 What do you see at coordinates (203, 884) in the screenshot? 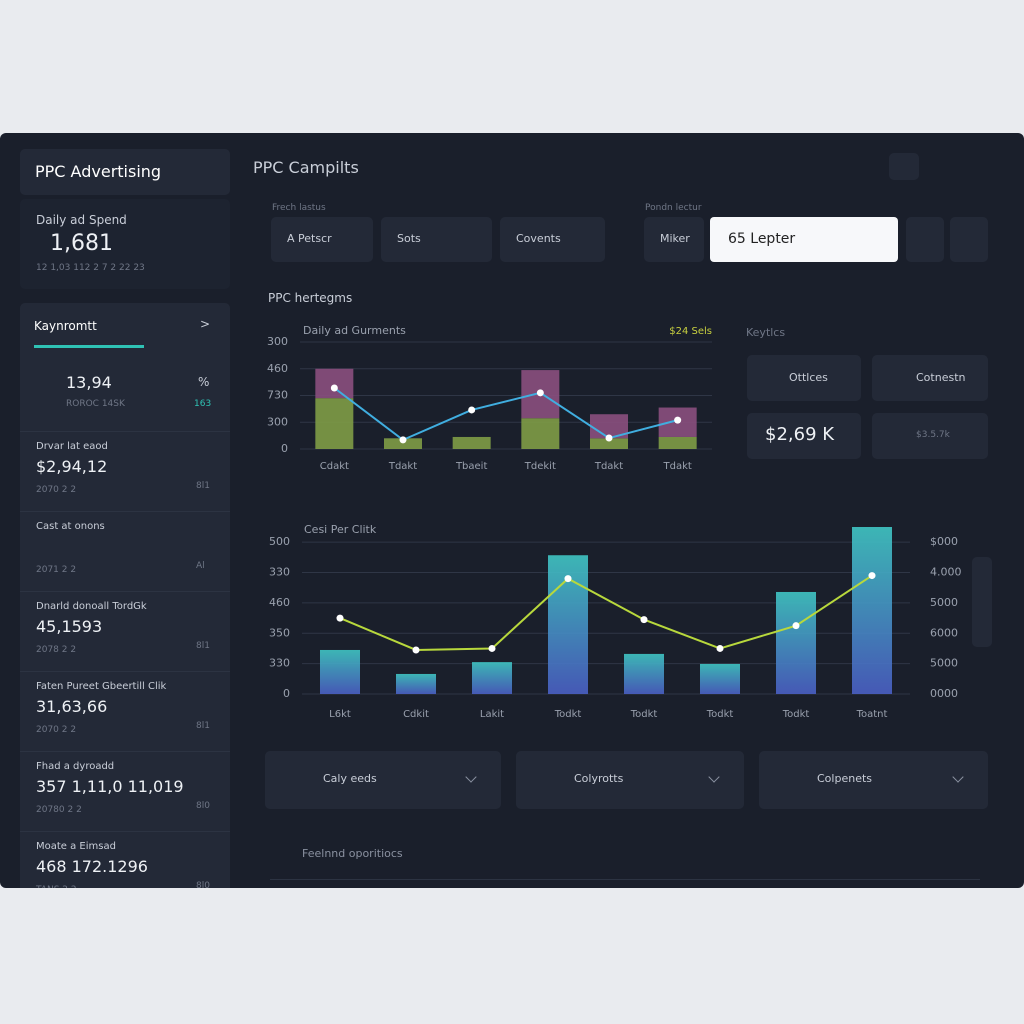
I see `item-badge: 8l0` at bounding box center [203, 884].